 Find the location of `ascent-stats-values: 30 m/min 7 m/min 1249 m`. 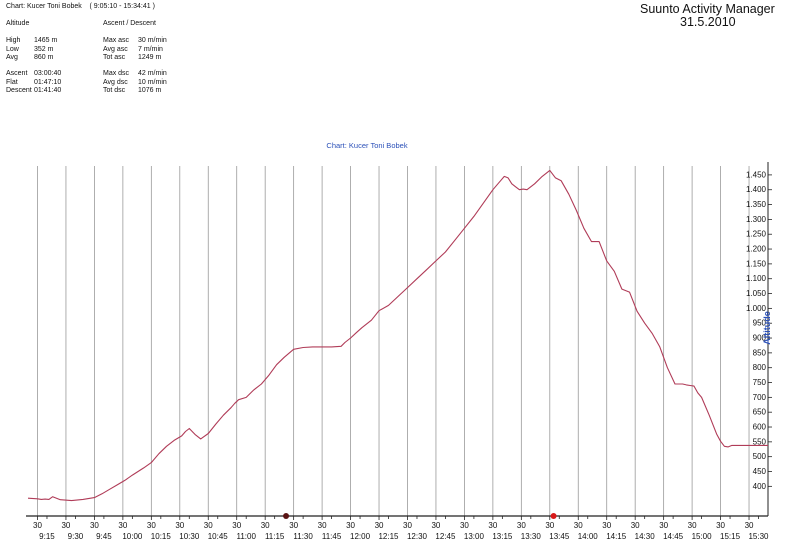

ascent-stats-values: 30 m/min 7 m/min 1249 m is located at coordinates (152, 50).